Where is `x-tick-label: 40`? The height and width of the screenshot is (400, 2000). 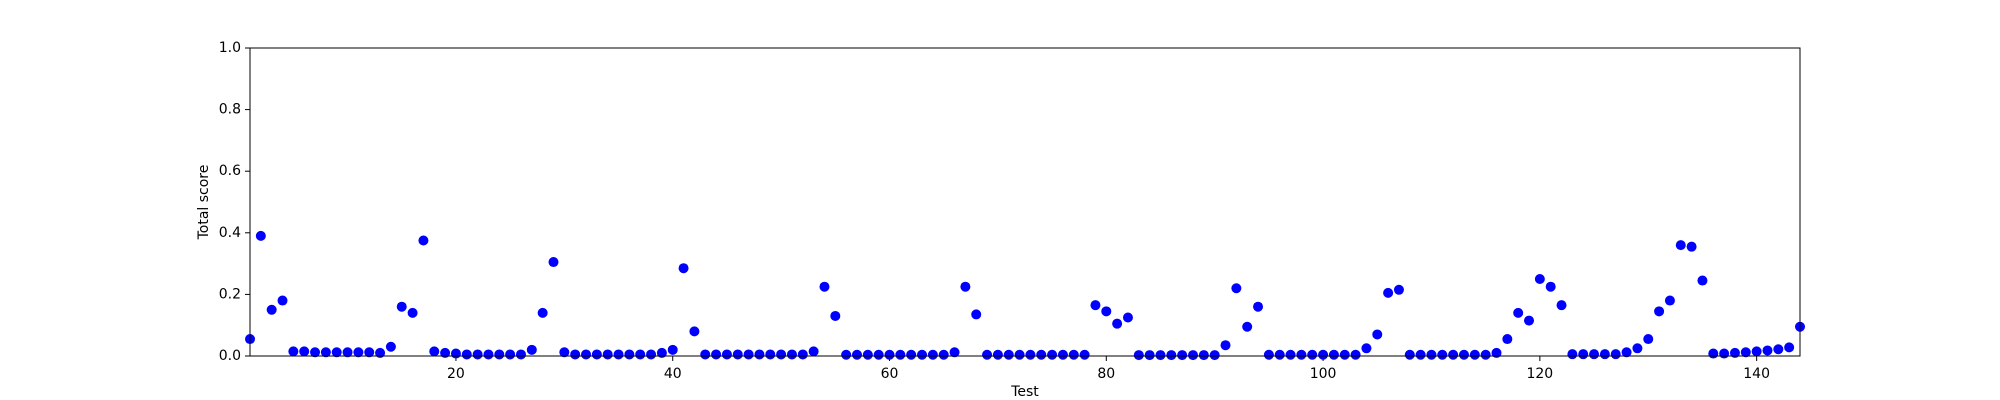
x-tick-label: 40 is located at coordinates (673, 374).